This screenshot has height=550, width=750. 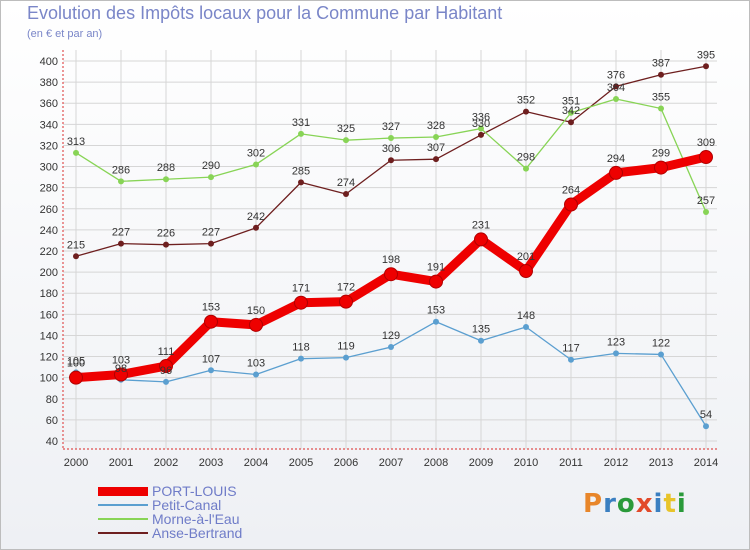 What do you see at coordinates (346, 288) in the screenshot?
I see `data-label-port-louis: 172` at bounding box center [346, 288].